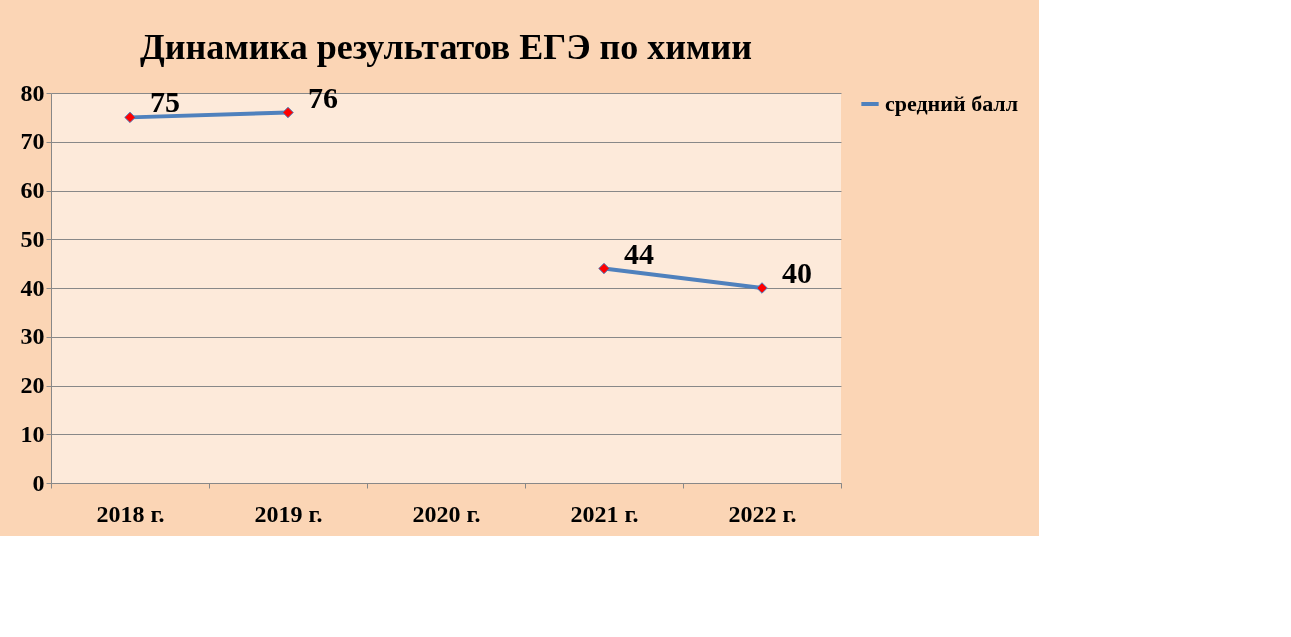 The image size is (1291, 637). I want to click on data-label: 76, so click(323, 97).